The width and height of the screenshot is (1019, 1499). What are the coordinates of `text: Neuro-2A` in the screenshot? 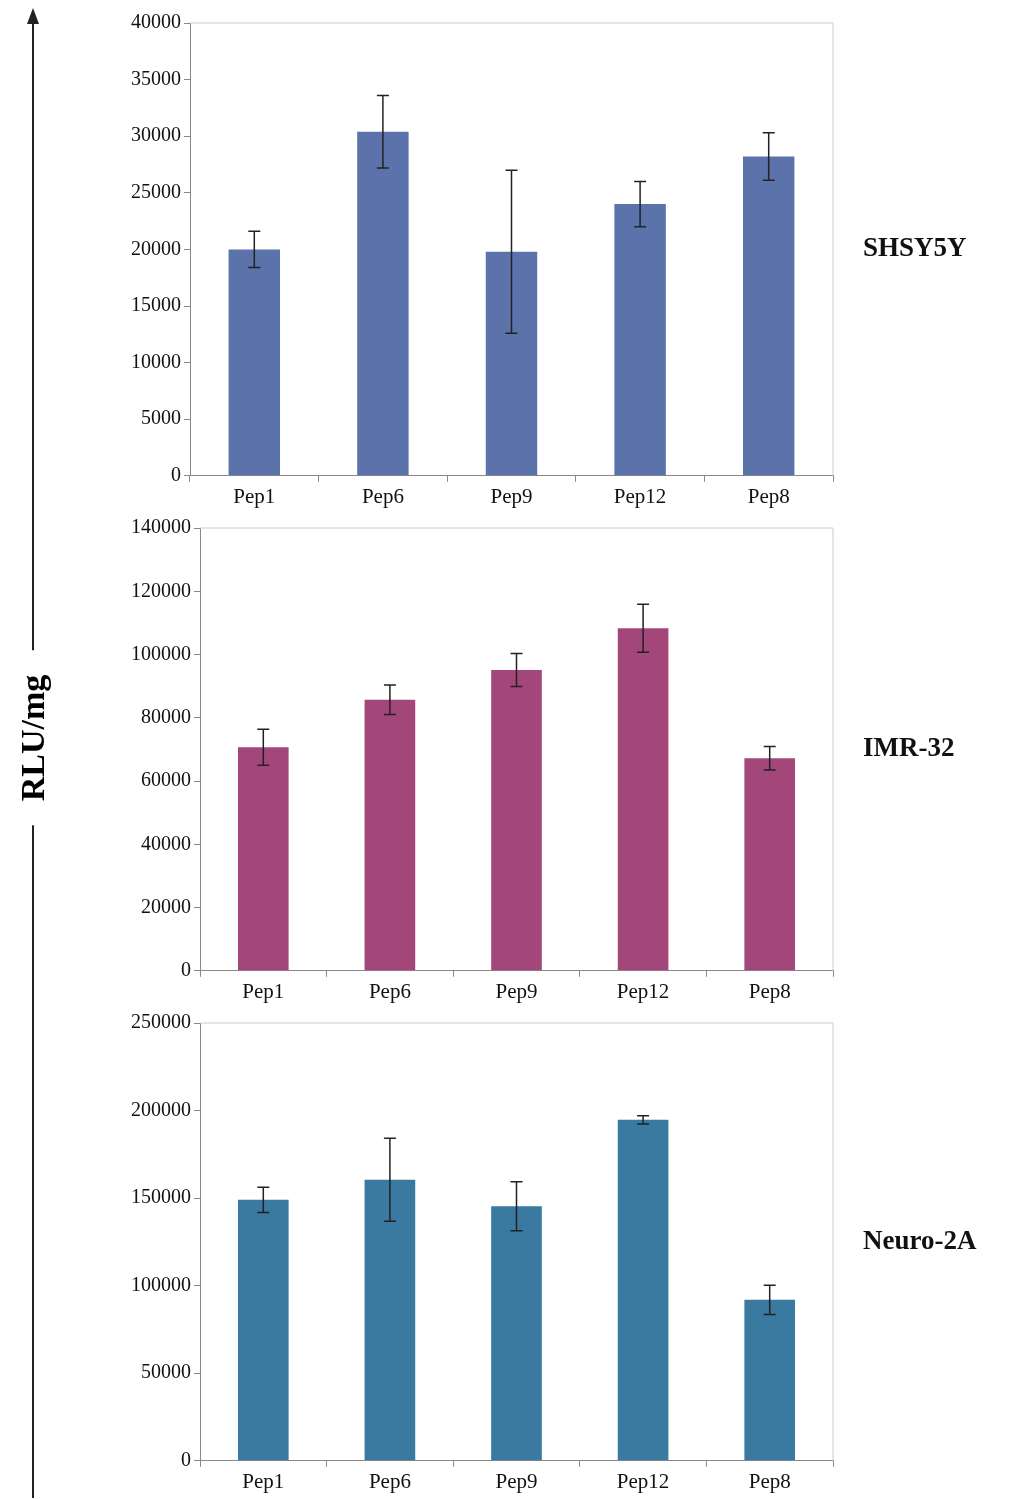 It's located at (920, 1239).